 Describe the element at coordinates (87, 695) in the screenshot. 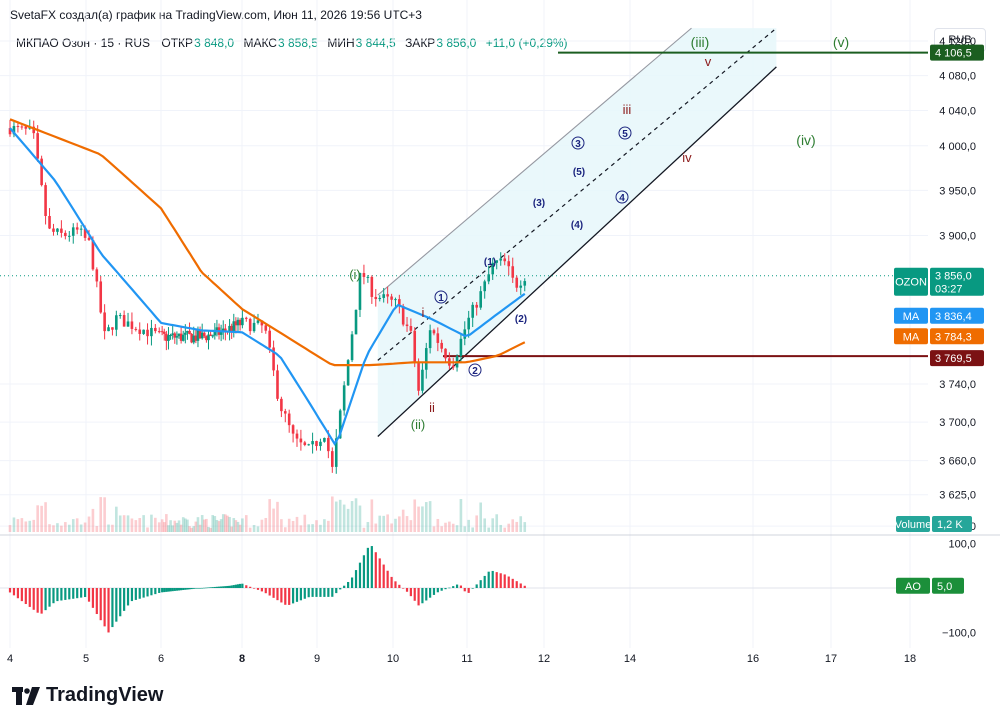

I see `tradingview-logo: TradingView` at that location.